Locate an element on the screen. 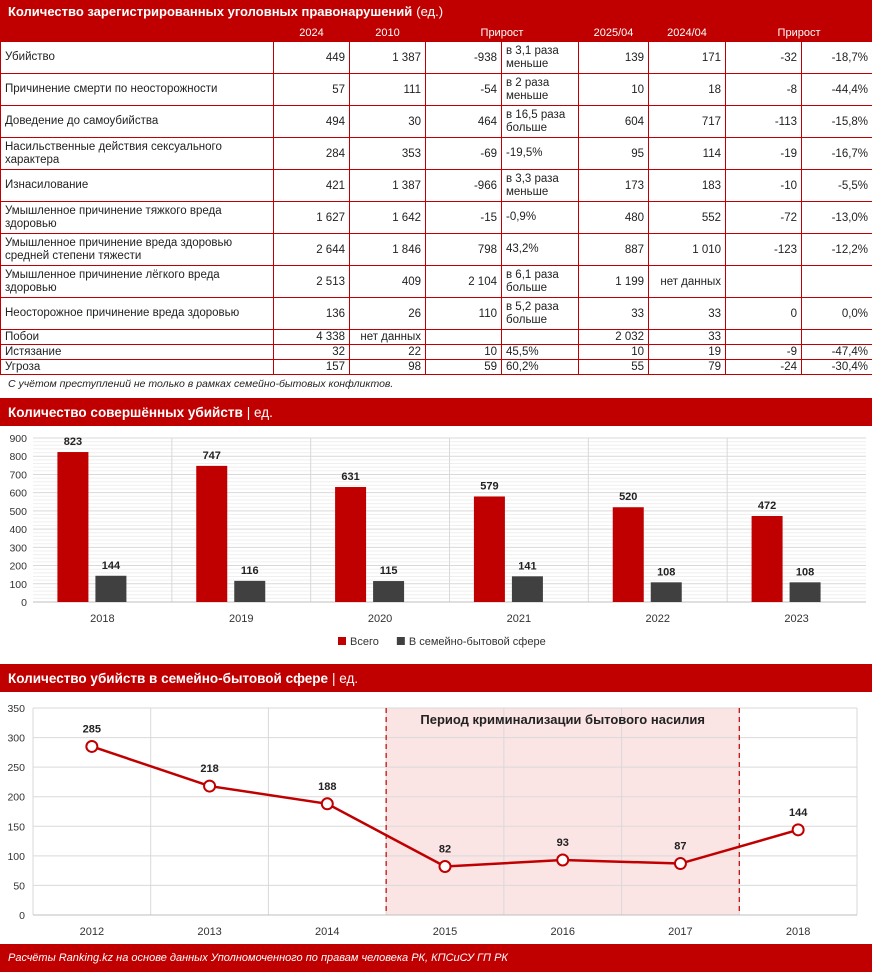  table-cell-v2025-04: 2 032 is located at coordinates (614, 337).